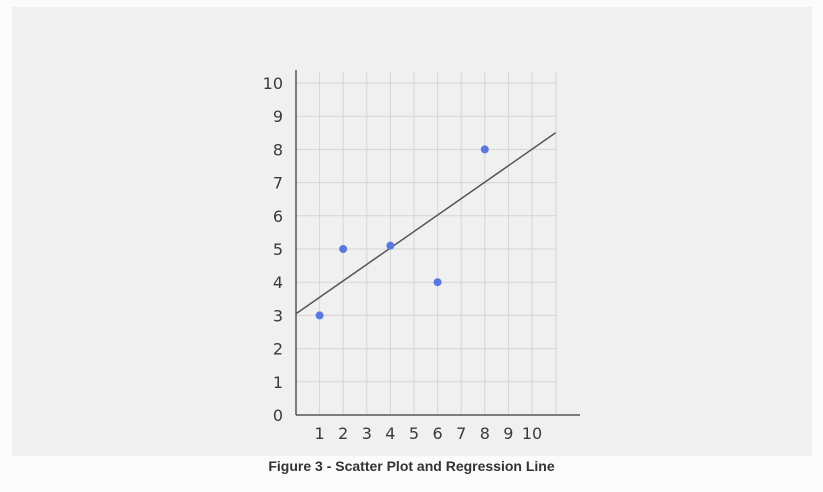  Describe the element at coordinates (278, 116) in the screenshot. I see `y-tick-label: 9` at that location.